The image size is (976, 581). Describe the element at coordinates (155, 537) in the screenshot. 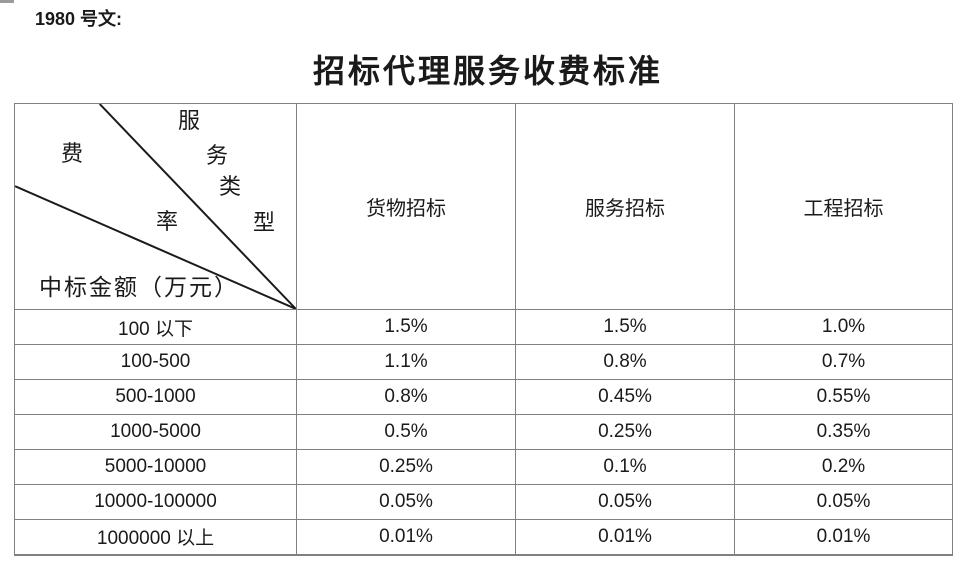

I see `amount-range-cell: 1000000 以上` at that location.